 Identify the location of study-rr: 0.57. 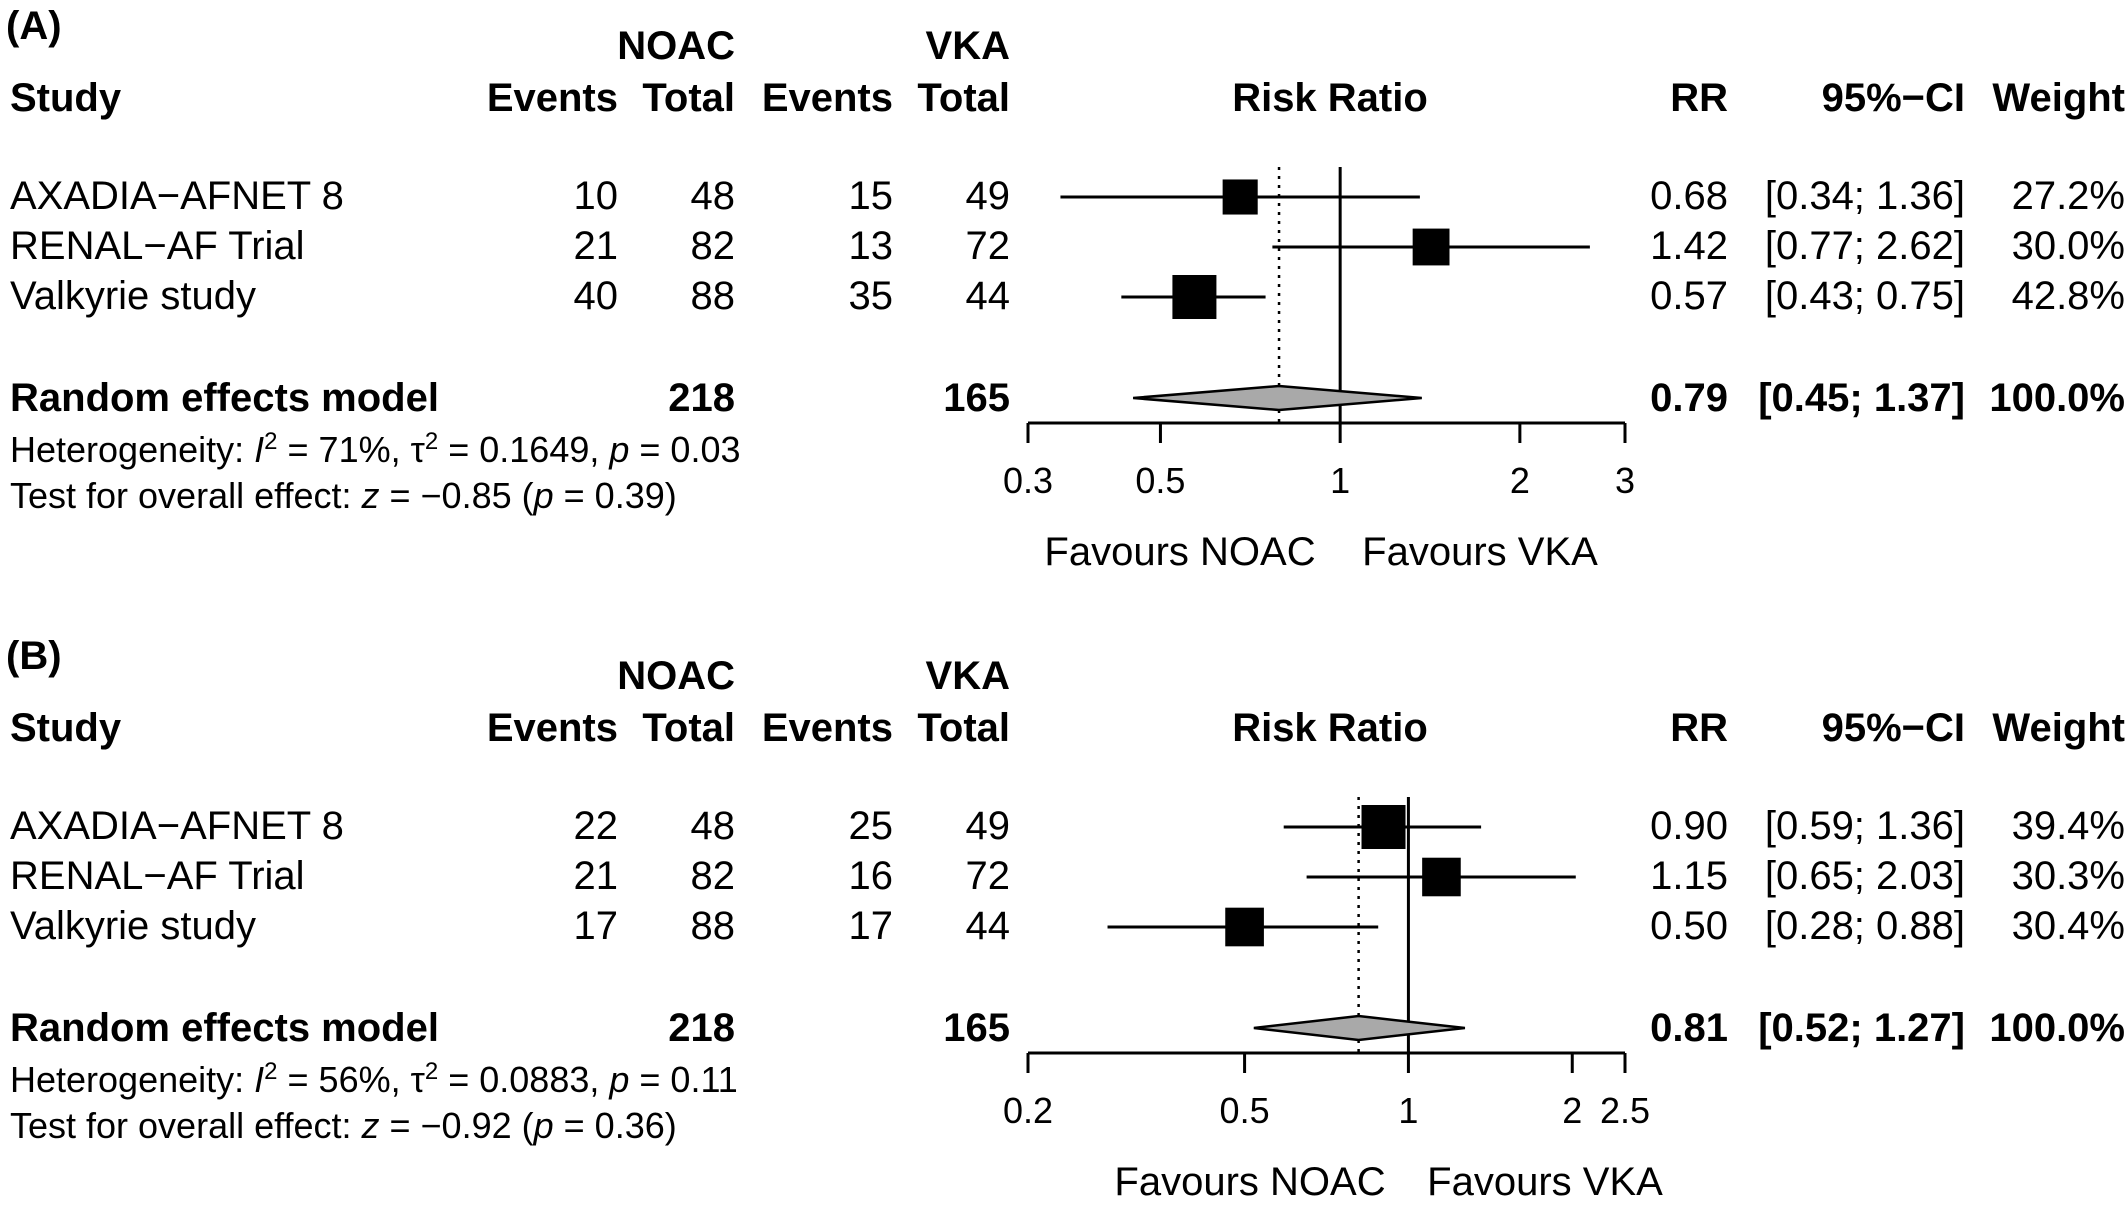
(1689, 296).